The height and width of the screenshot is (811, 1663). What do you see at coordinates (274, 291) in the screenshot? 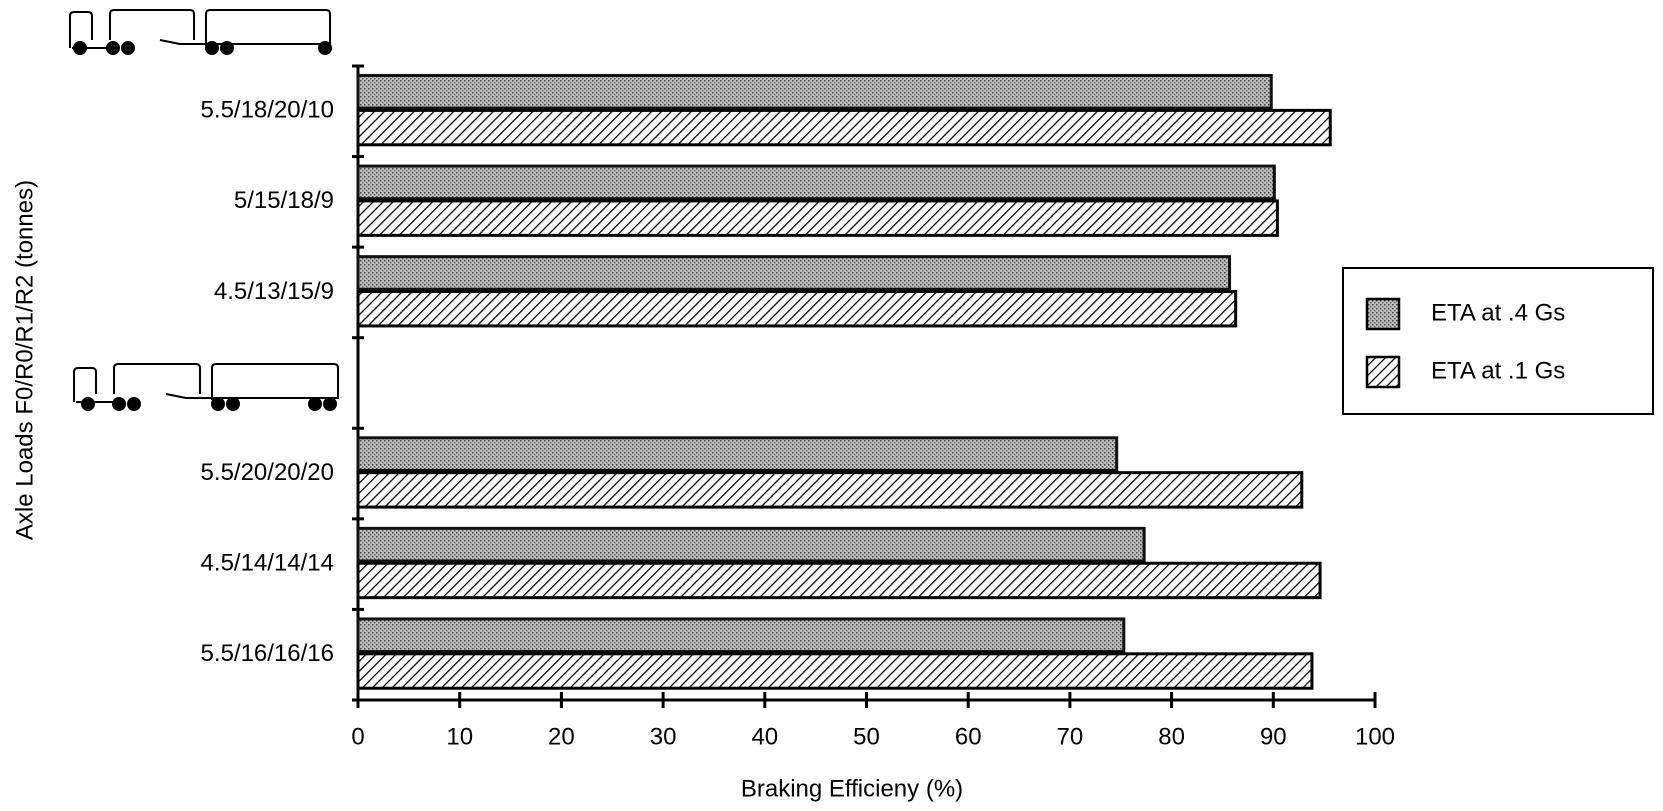
I see `y-tick-label: 4.5/13/15/9` at bounding box center [274, 291].